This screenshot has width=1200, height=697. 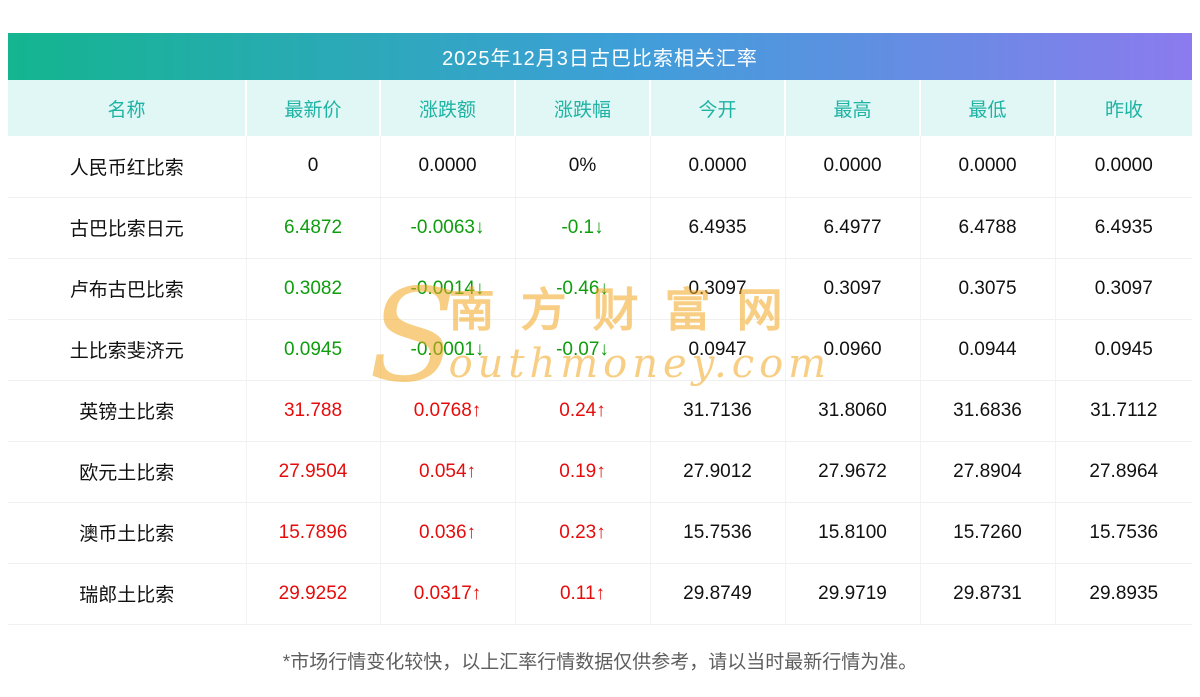 I want to click on change-amount: -0.0001↓, so click(x=448, y=350).